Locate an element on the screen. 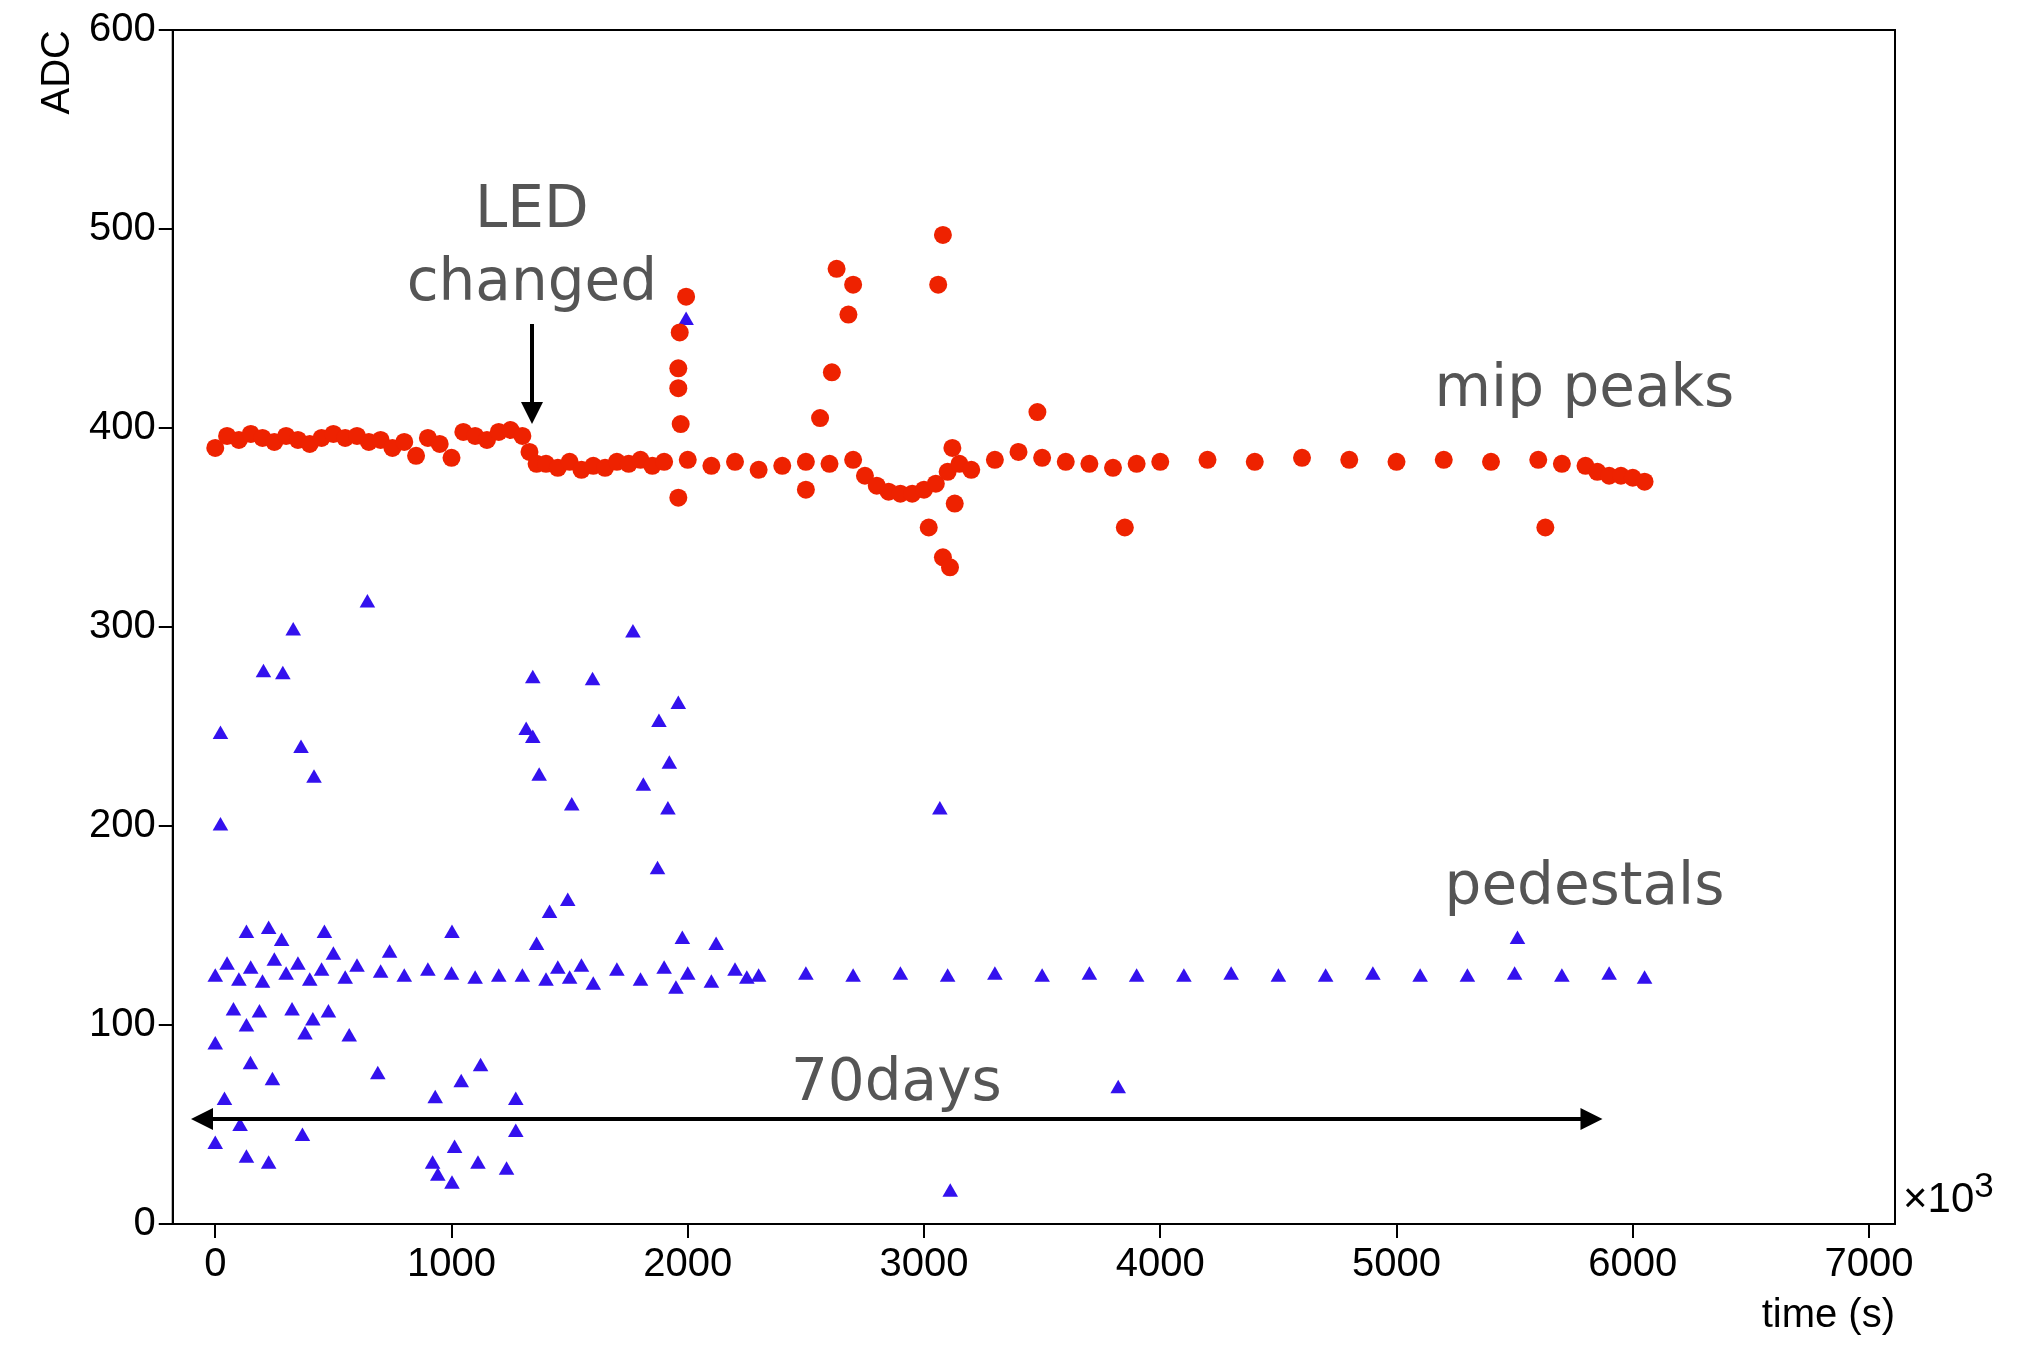 The height and width of the screenshot is (1370, 2019). text: ×10$^{3}$ is located at coordinates (1948, 1193).